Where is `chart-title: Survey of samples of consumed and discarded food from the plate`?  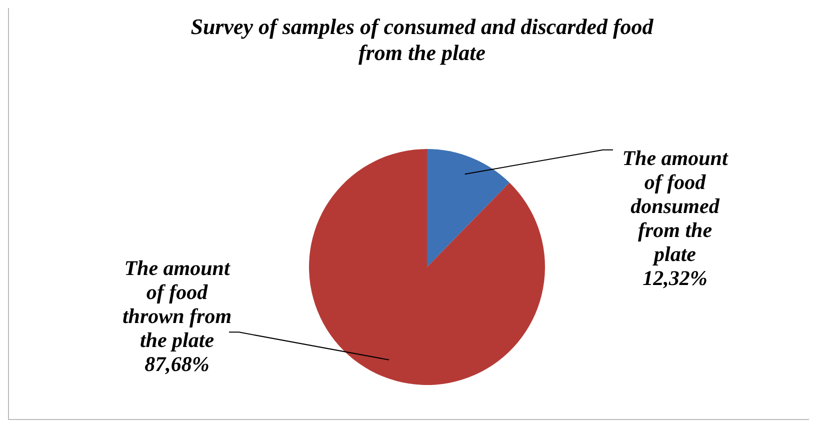 chart-title: Survey of samples of consumed and discarded food from the plate is located at coordinates (422, 39).